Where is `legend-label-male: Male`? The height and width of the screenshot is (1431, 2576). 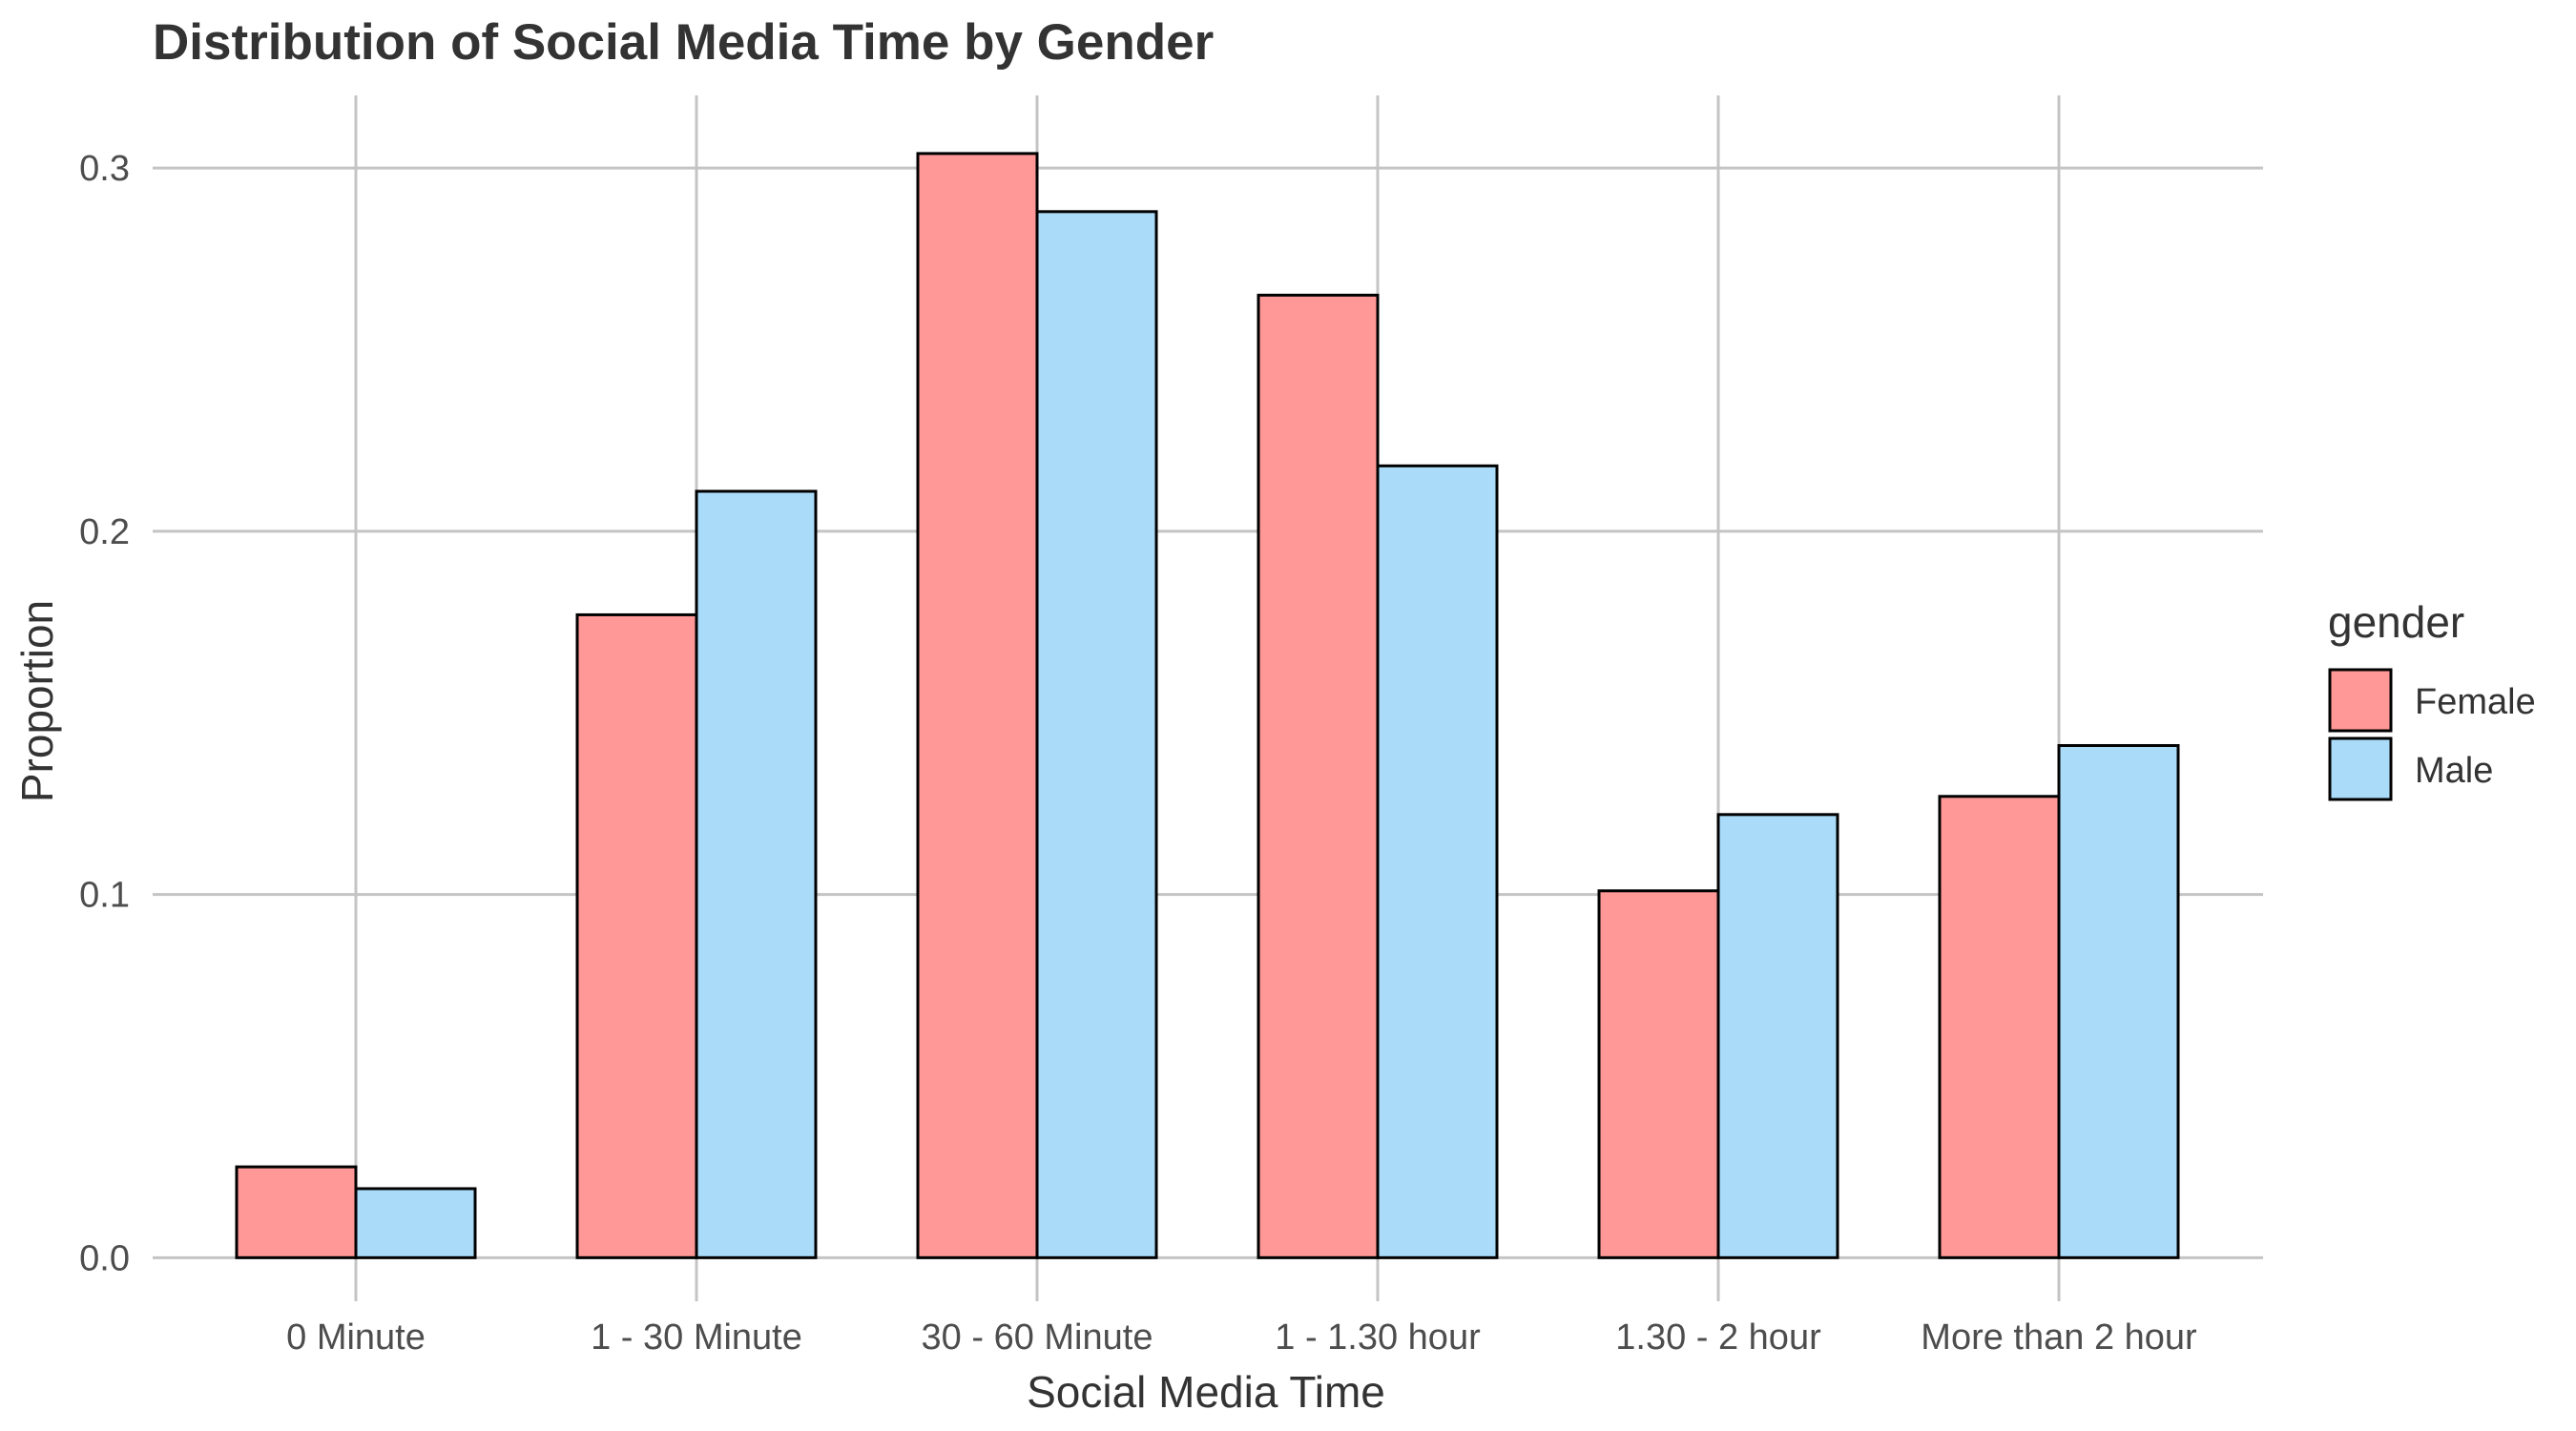 legend-label-male: Male is located at coordinates (2454, 771).